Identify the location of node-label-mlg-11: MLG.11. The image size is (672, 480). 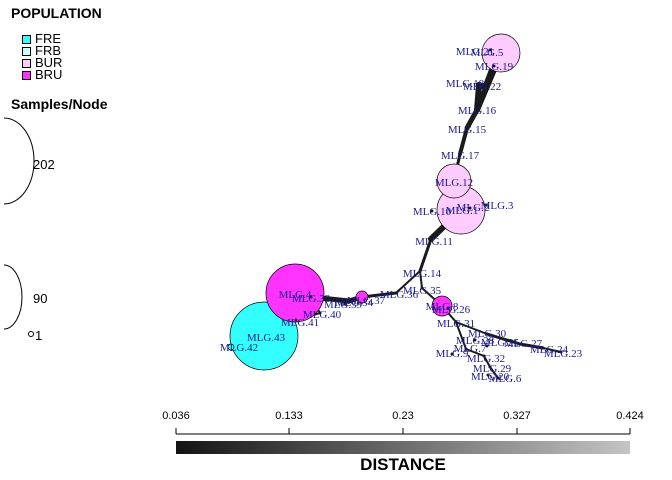
(434, 242).